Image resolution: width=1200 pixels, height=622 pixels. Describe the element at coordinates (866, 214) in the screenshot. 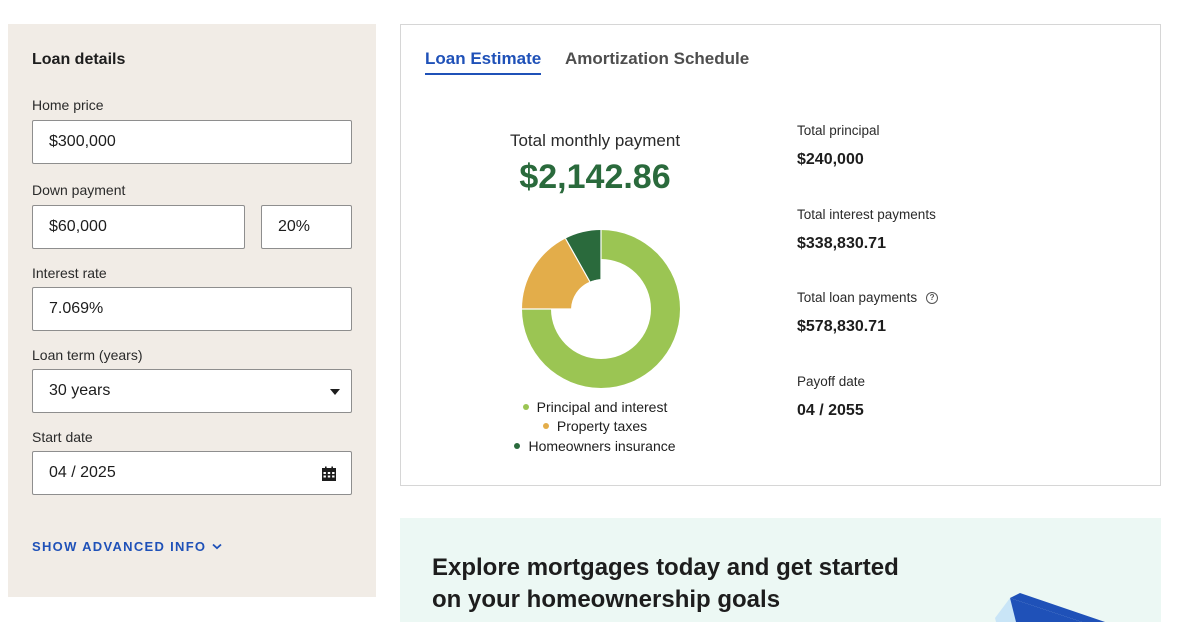

I see `total-interest-label: Total interest payments` at that location.